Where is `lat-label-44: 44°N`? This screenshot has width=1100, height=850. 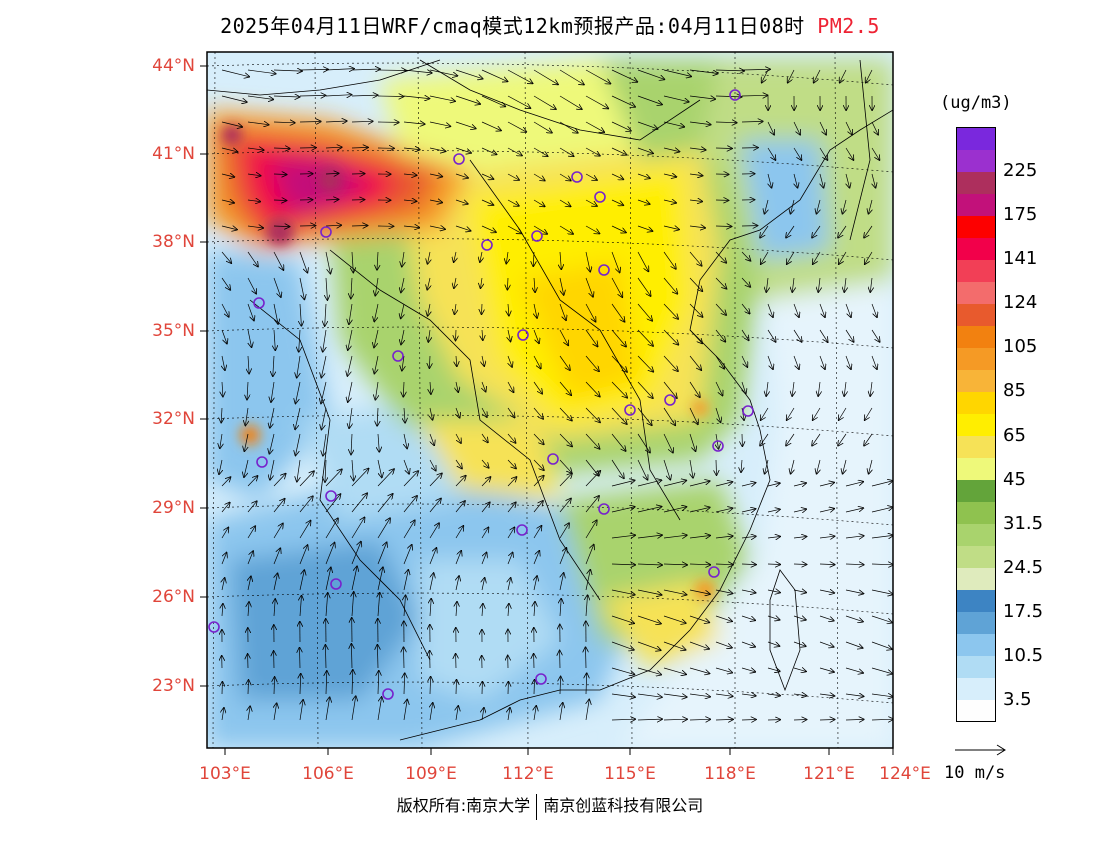
lat-label-44: 44°N is located at coordinates (173, 66).